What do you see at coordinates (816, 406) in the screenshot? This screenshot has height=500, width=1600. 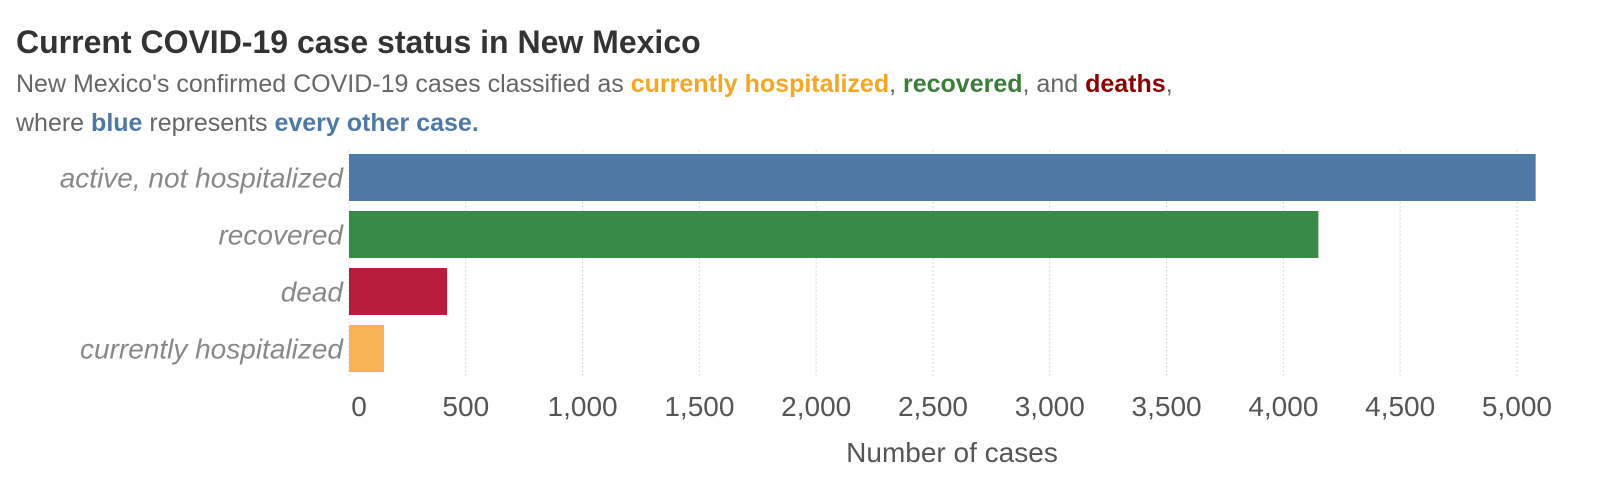 I see `x-tick-label: 2,000` at bounding box center [816, 406].